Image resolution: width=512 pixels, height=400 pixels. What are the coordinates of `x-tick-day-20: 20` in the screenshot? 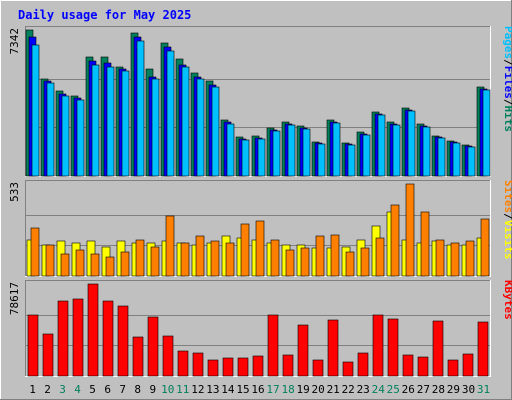 It's located at (317, 389).